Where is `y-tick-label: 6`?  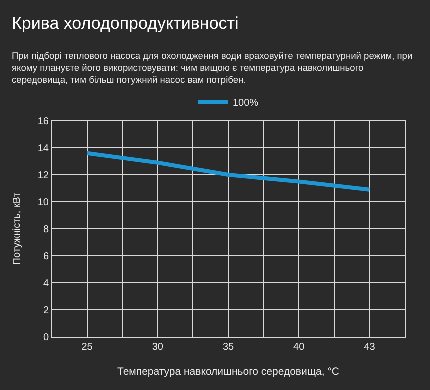 y-tick-label: 6 is located at coordinates (46, 257).